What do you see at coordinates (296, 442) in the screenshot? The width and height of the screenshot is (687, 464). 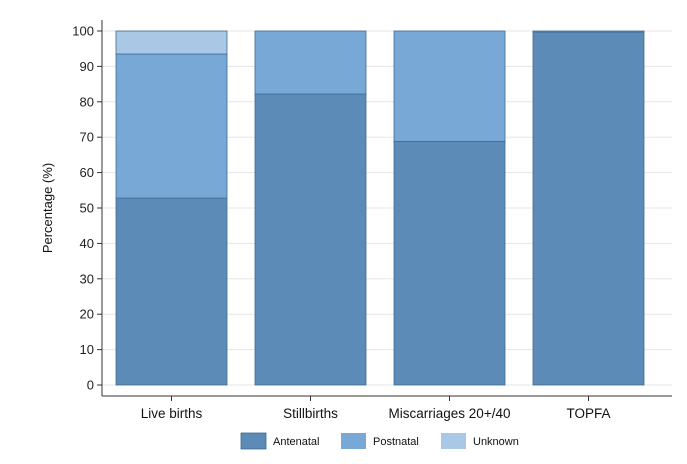 I see `legend-label-antenatal: Antenatal` at bounding box center [296, 442].